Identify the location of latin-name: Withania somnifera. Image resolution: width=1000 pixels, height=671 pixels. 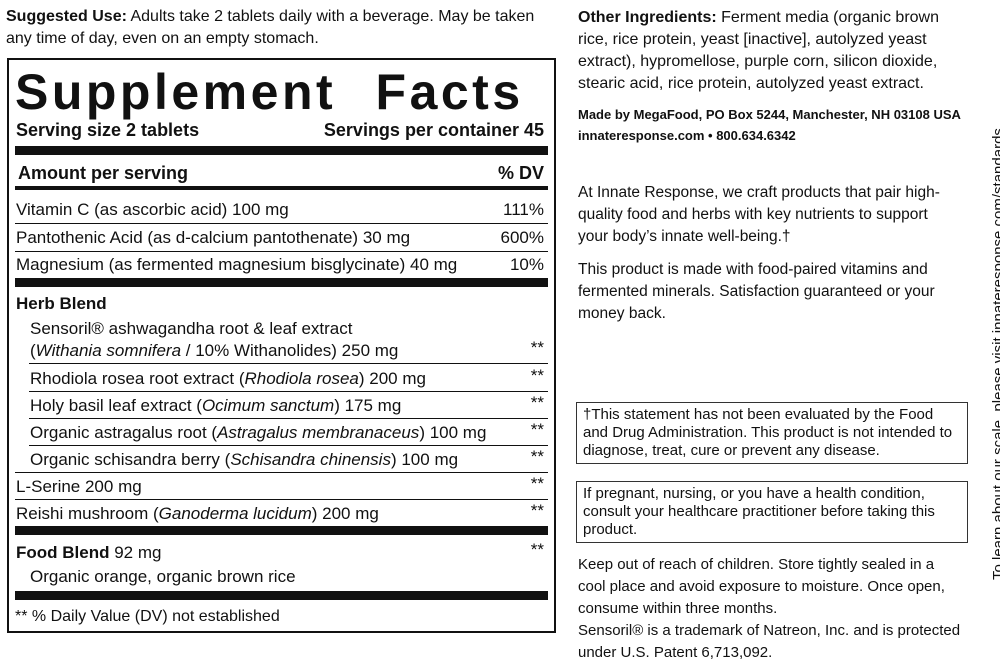
(108, 350).